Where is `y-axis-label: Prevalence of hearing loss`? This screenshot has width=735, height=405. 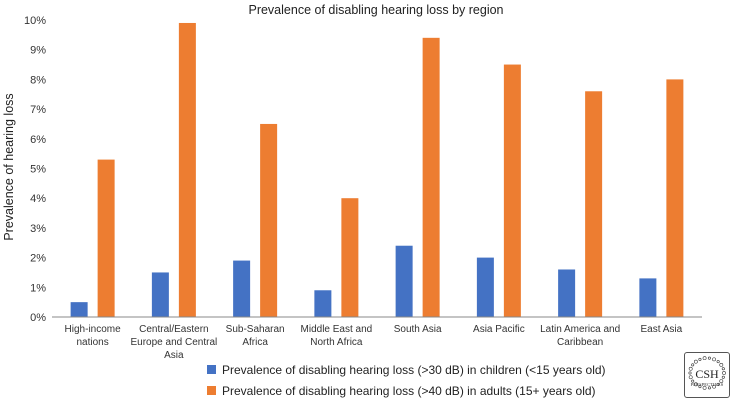
y-axis-label: Prevalence of hearing loss is located at coordinates (9, 166).